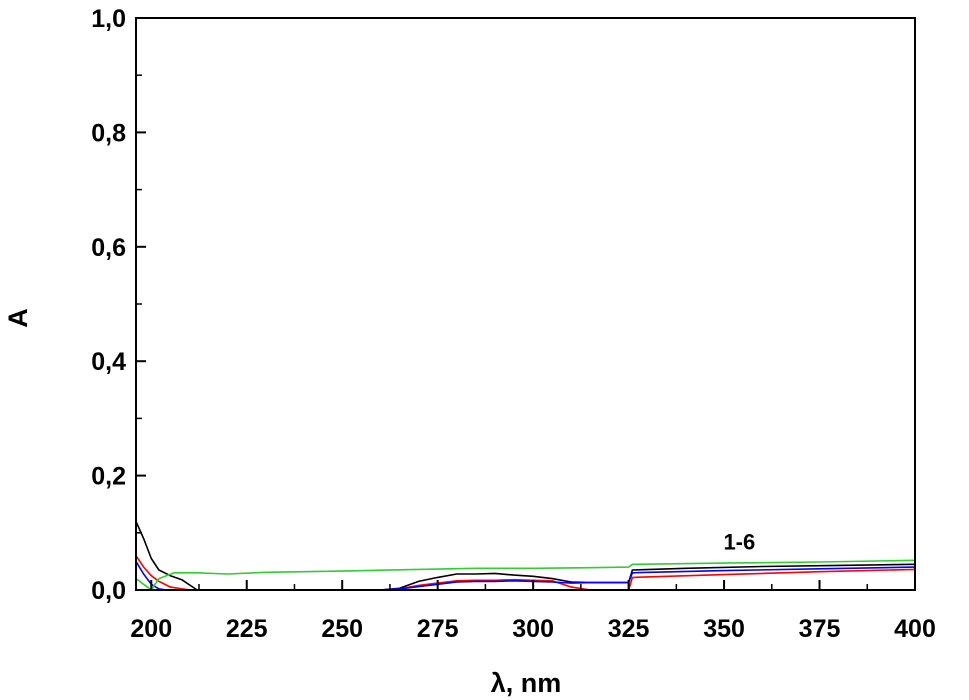 The height and width of the screenshot is (700, 969). I want to click on y-axis-title: A, so click(18, 318).